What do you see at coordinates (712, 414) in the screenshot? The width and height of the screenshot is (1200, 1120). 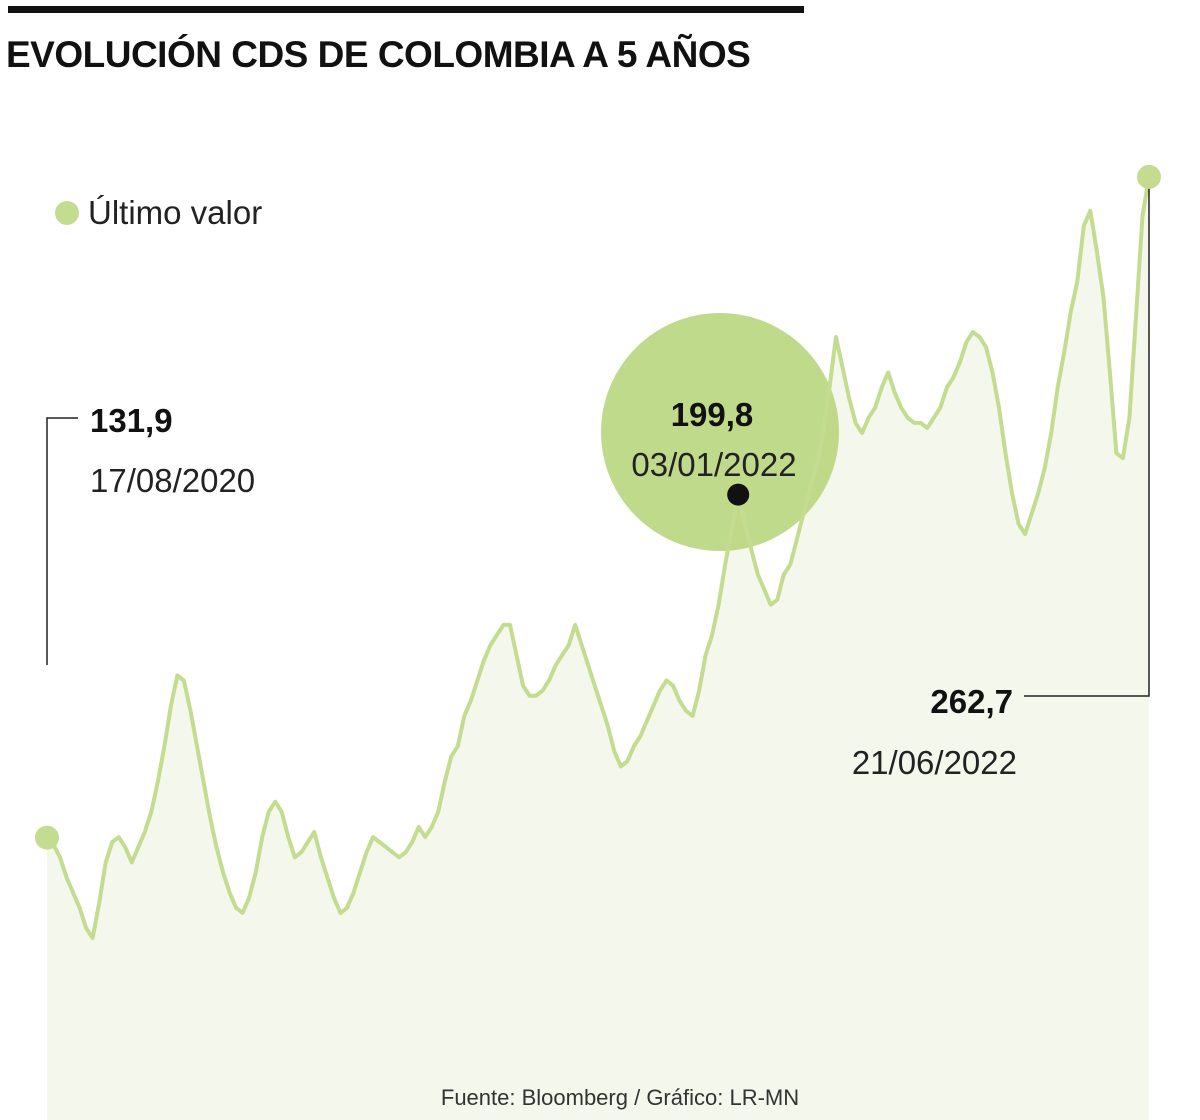 I see `highlight-value-label: 199,8` at bounding box center [712, 414].